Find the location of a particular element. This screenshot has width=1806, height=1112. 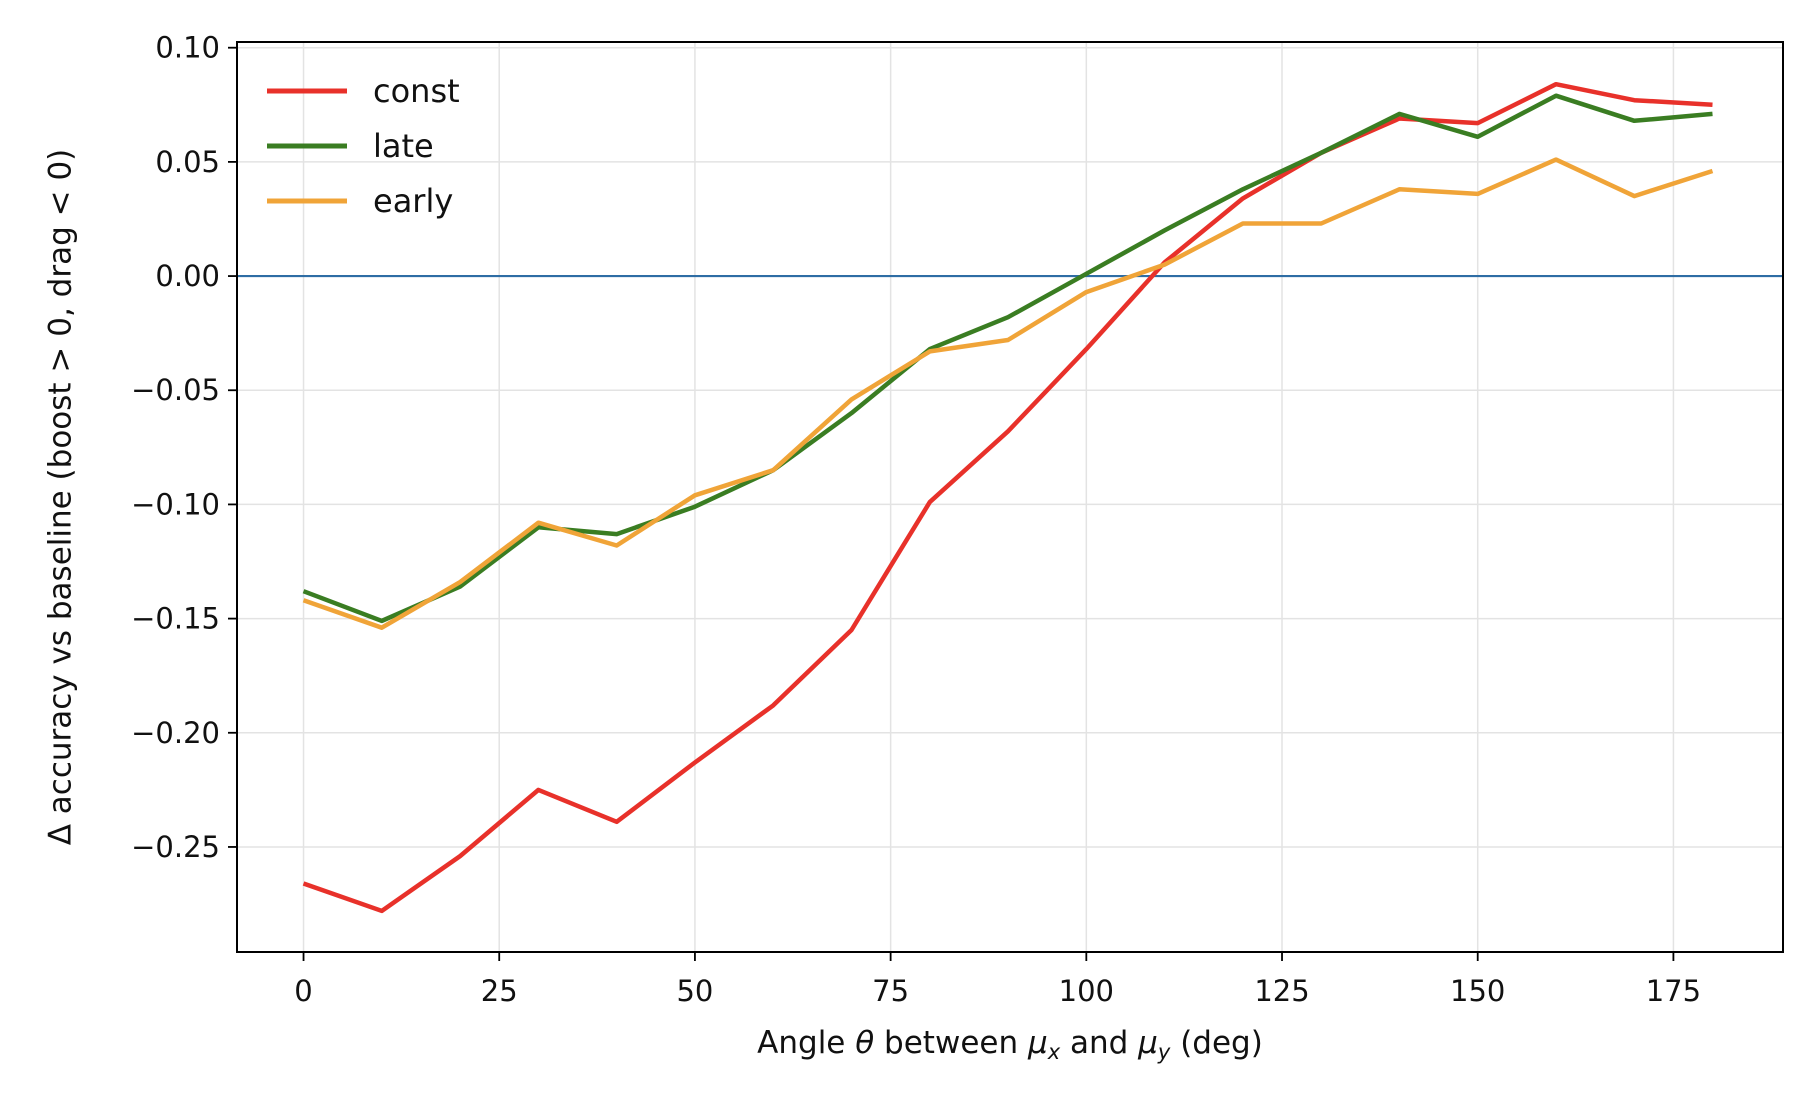

y-tick-label: 0.00 is located at coordinates (187, 276).